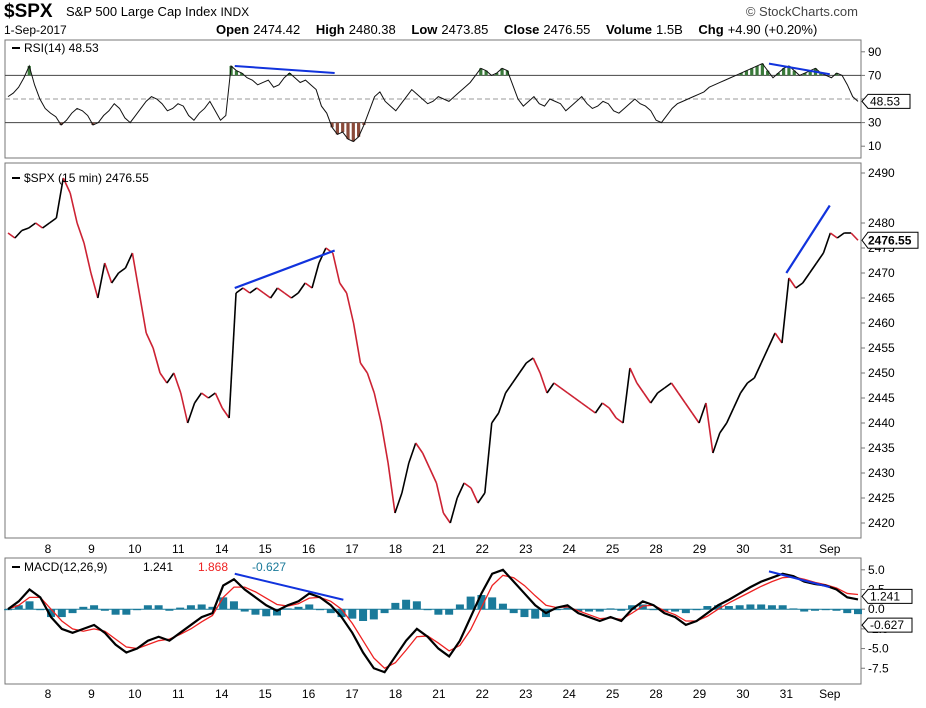 This screenshot has width=926, height=708. Describe the element at coordinates (801, 11) in the screenshot. I see `brand-credit: © StockCharts.com` at that location.